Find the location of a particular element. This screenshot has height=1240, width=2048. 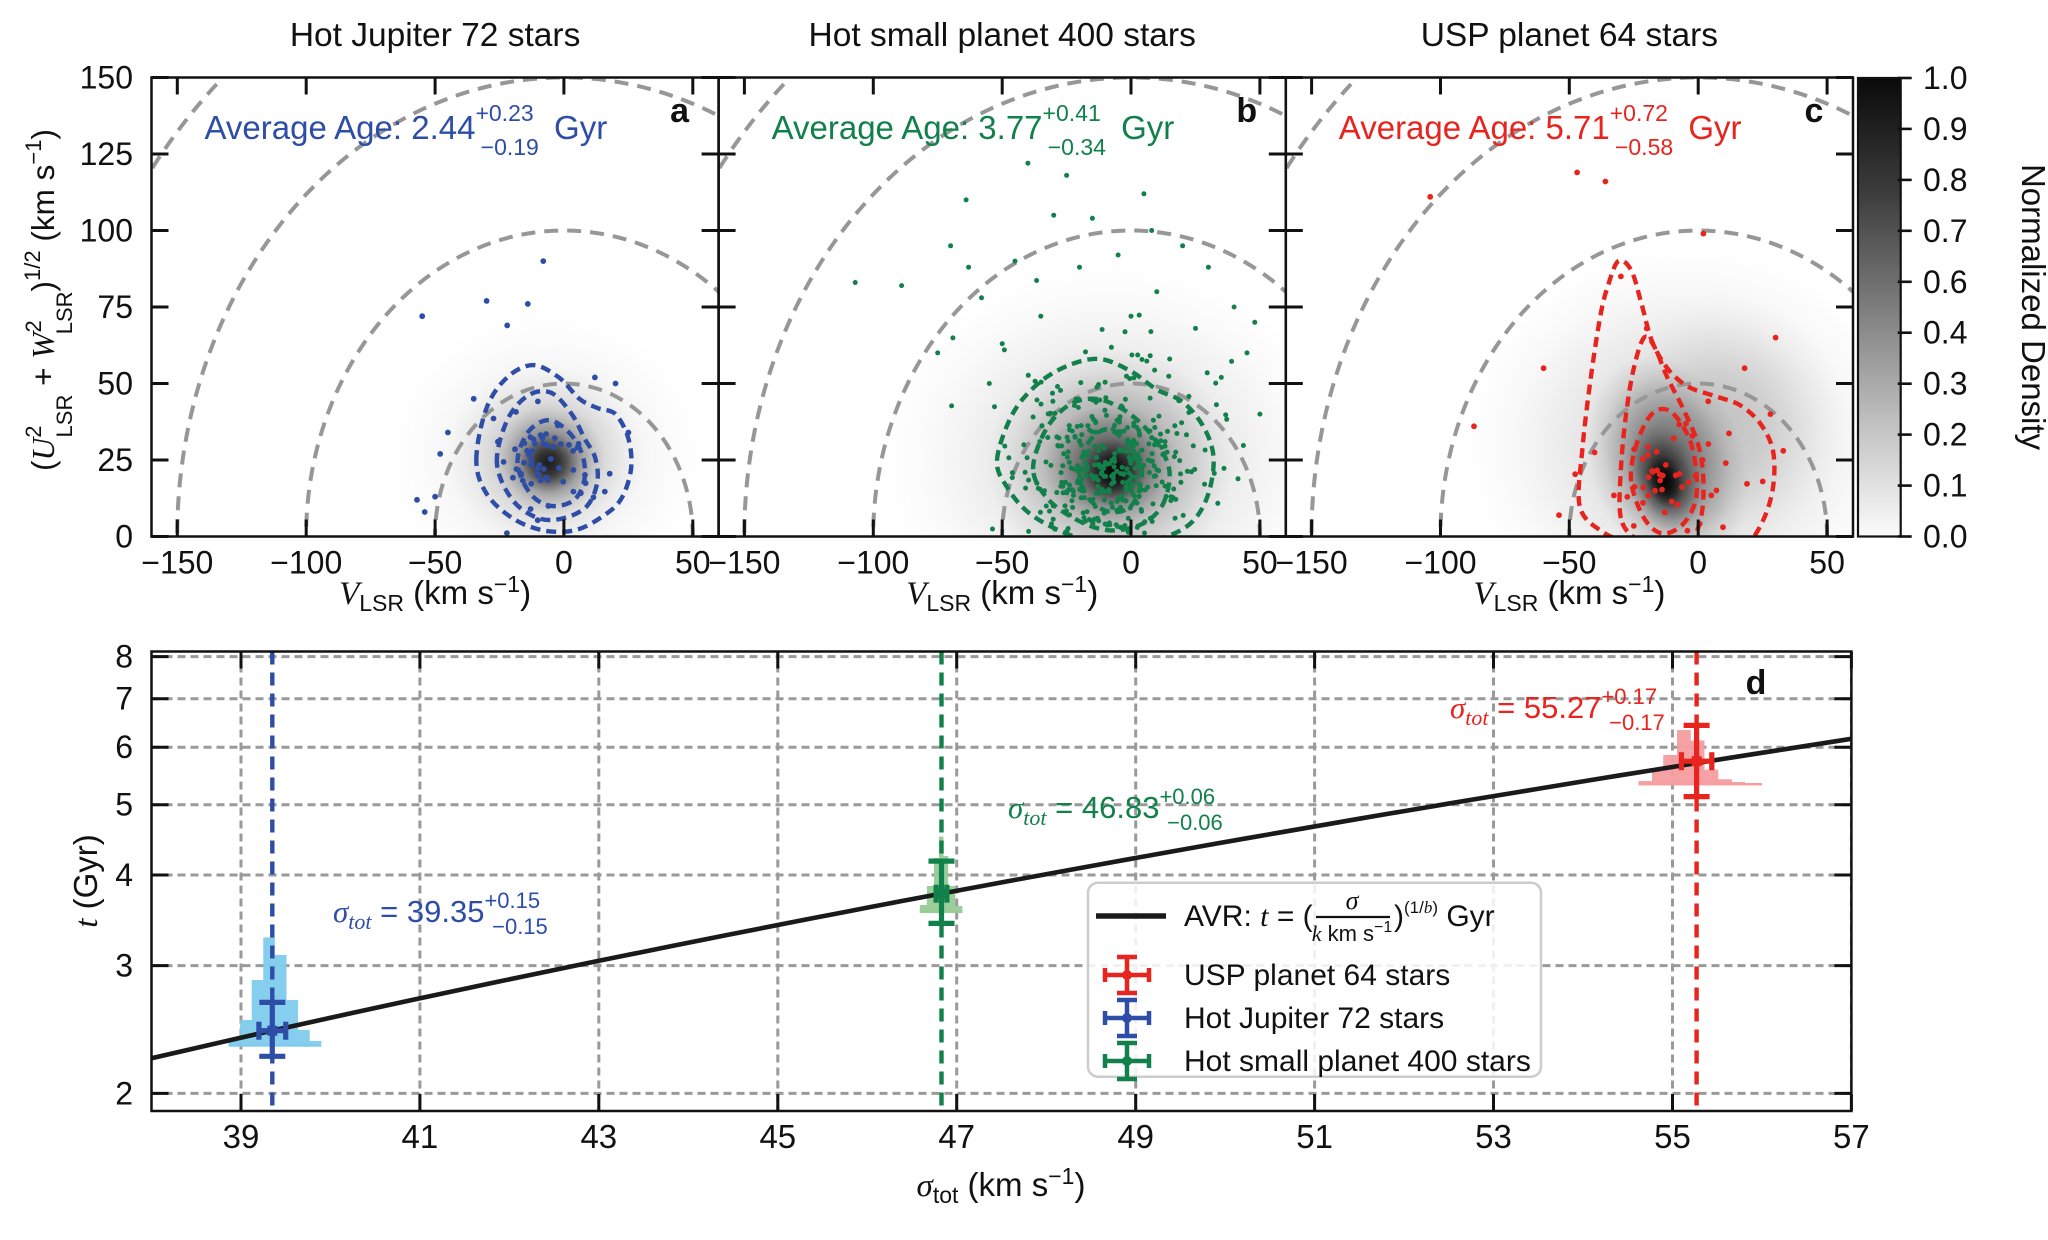

svg-text: 45 is located at coordinates (777, 1136).